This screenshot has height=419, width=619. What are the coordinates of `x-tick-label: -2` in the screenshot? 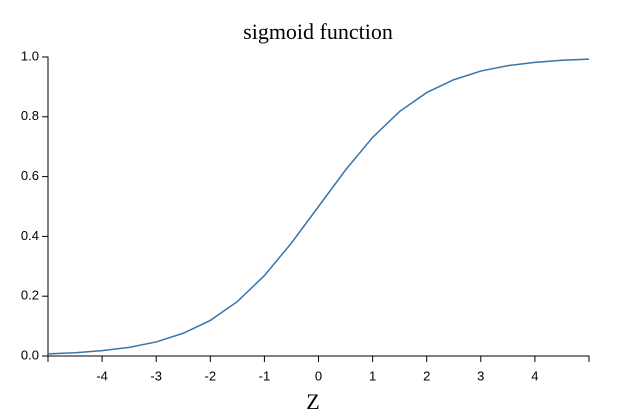 It's located at (211, 375).